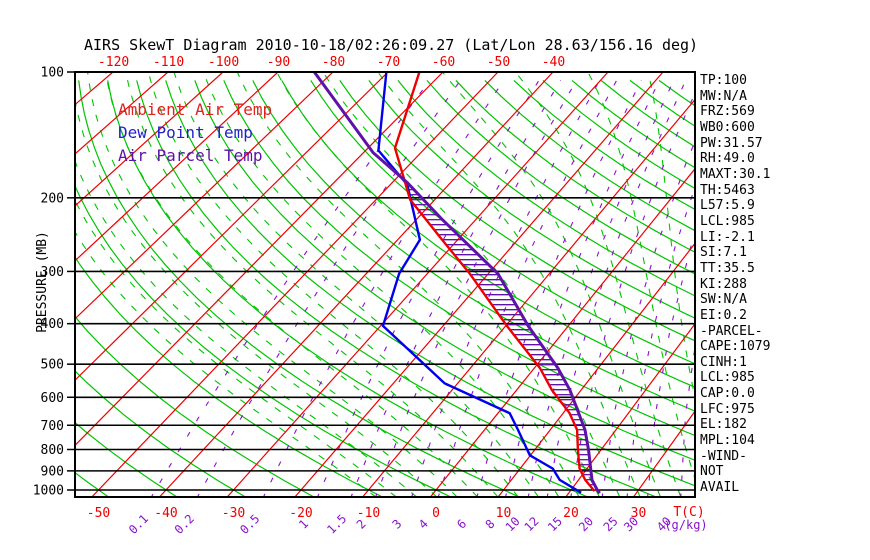 This screenshot has width=870, height=560. What do you see at coordinates (195, 109) in the screenshot?
I see `legend-item-ambient-air-temp: Ambient Air Temp` at bounding box center [195, 109].